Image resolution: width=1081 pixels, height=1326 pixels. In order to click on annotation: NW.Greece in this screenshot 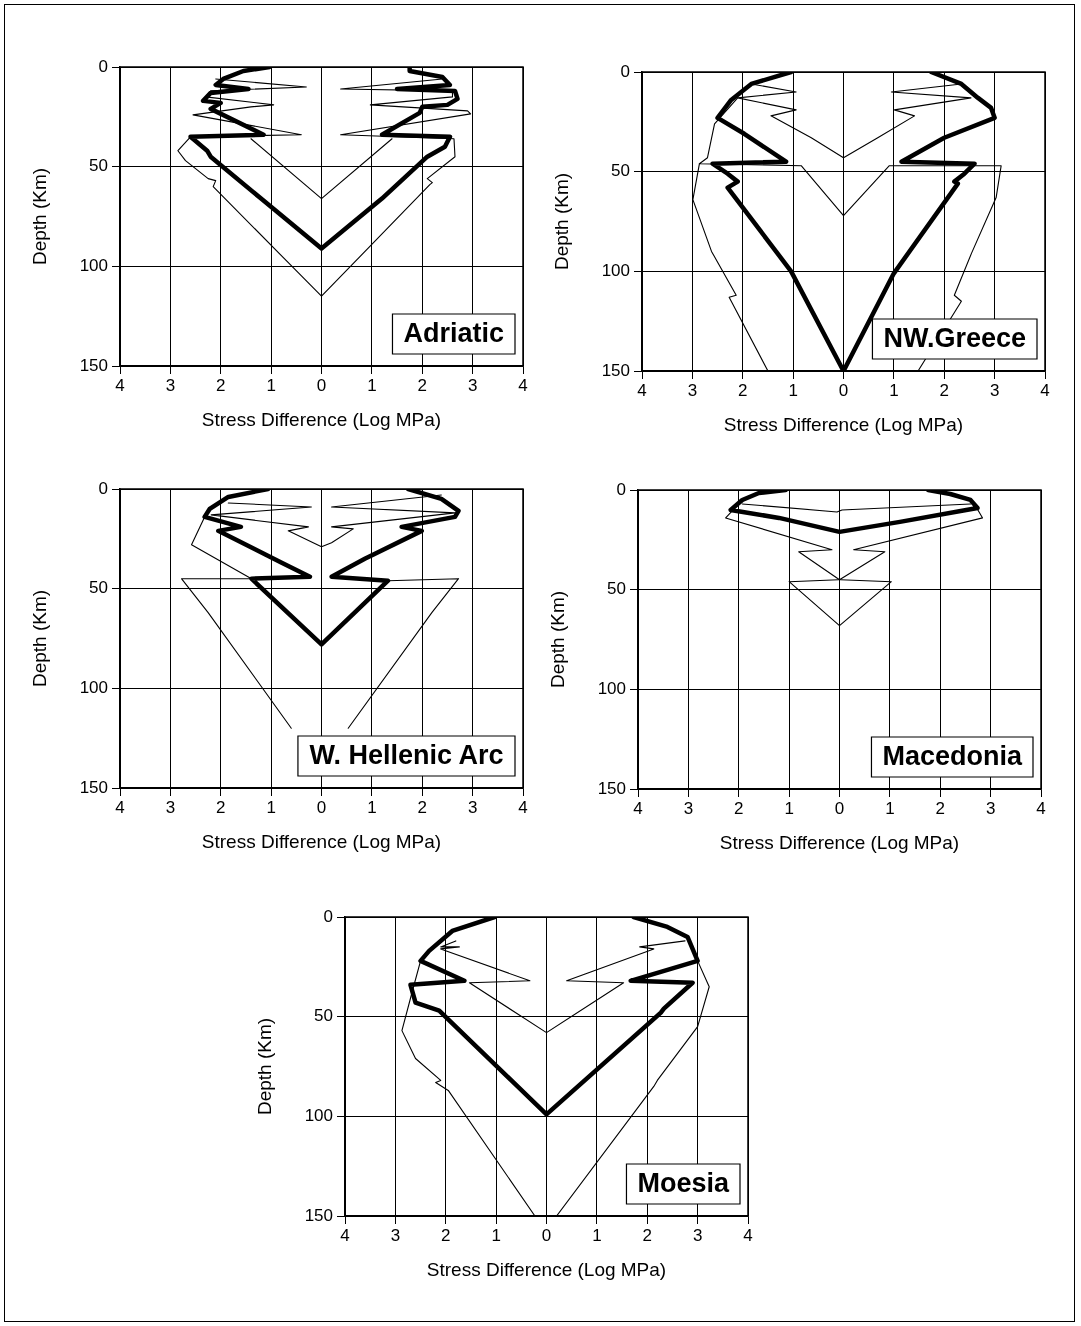, I will do `click(955, 338)`.